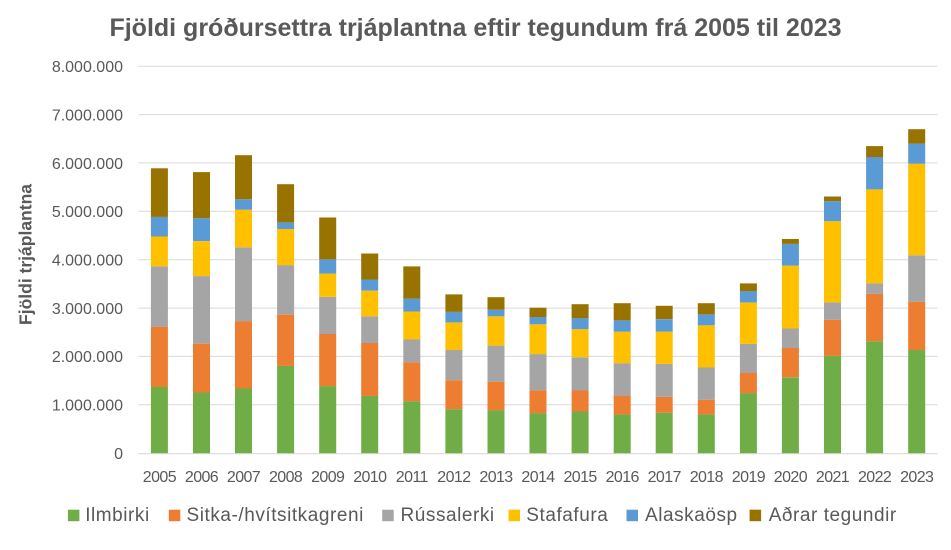  I want to click on svg-text: Ilmbirki, so click(117, 515).